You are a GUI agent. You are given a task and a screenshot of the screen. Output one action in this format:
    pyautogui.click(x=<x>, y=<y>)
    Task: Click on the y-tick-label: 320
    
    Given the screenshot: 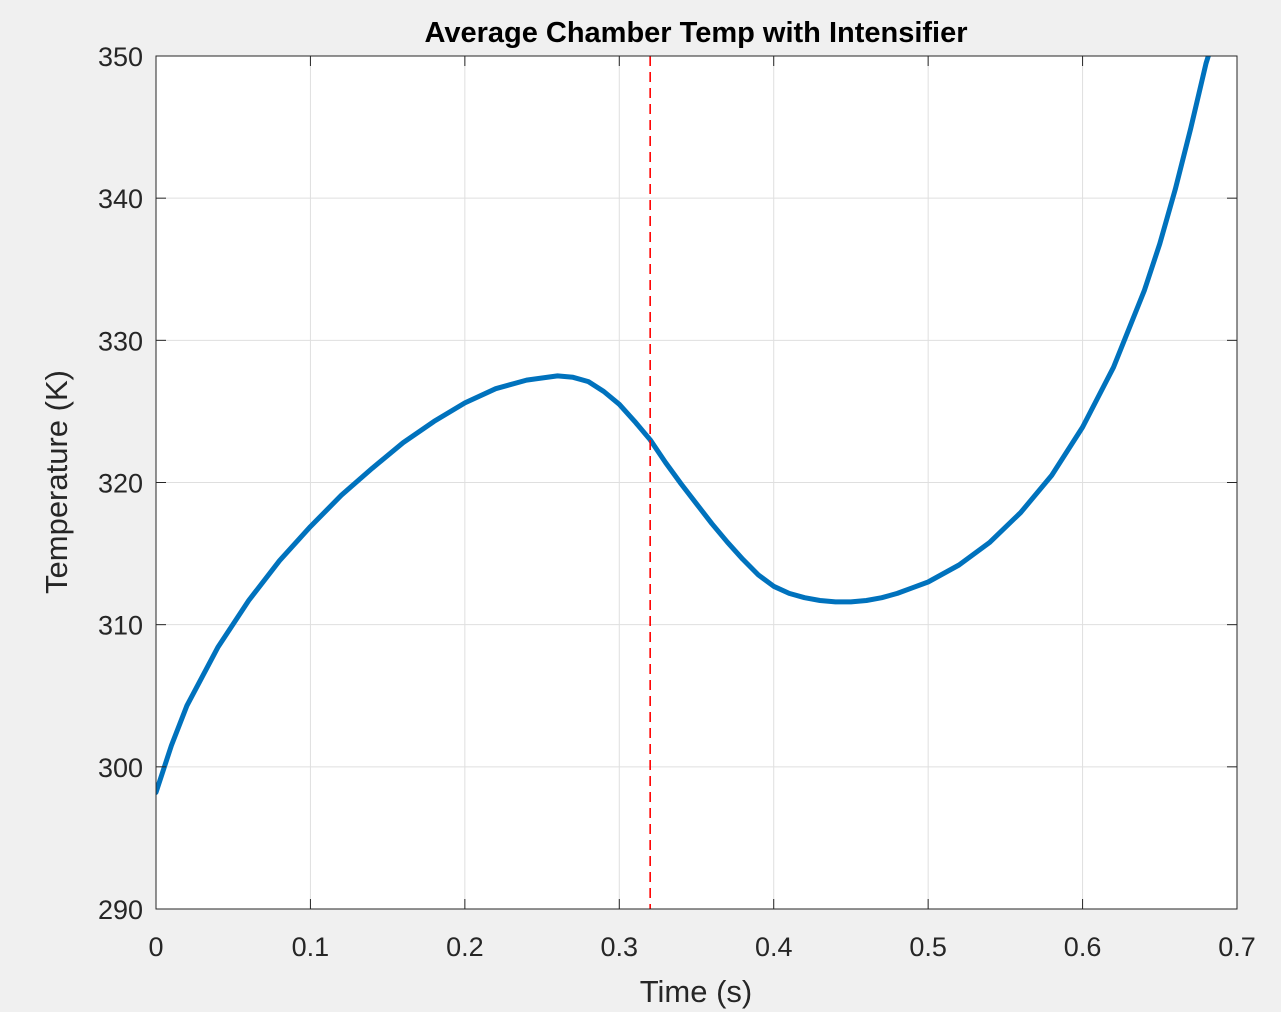 What is the action you would take?
    pyautogui.click(x=120, y=484)
    